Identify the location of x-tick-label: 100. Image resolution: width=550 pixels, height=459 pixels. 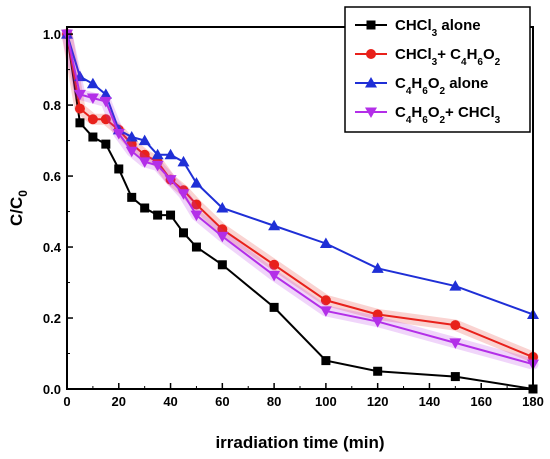
(326, 401).